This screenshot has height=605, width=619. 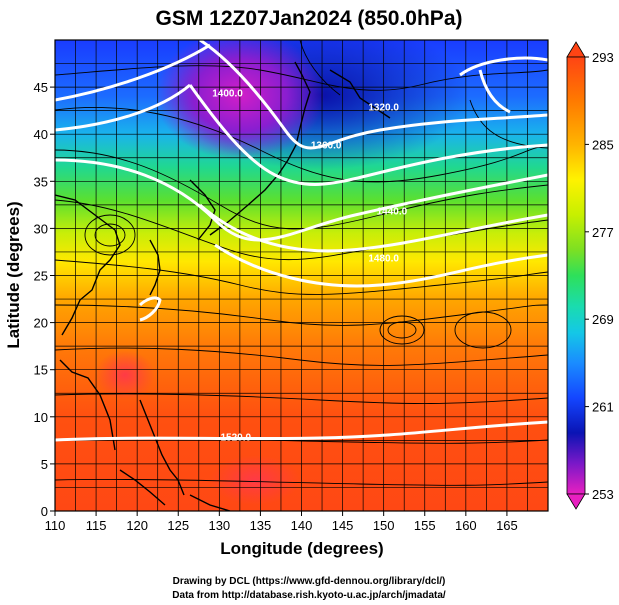 What do you see at coordinates (576, 275) in the screenshot?
I see `colorbar-scale` at bounding box center [576, 275].